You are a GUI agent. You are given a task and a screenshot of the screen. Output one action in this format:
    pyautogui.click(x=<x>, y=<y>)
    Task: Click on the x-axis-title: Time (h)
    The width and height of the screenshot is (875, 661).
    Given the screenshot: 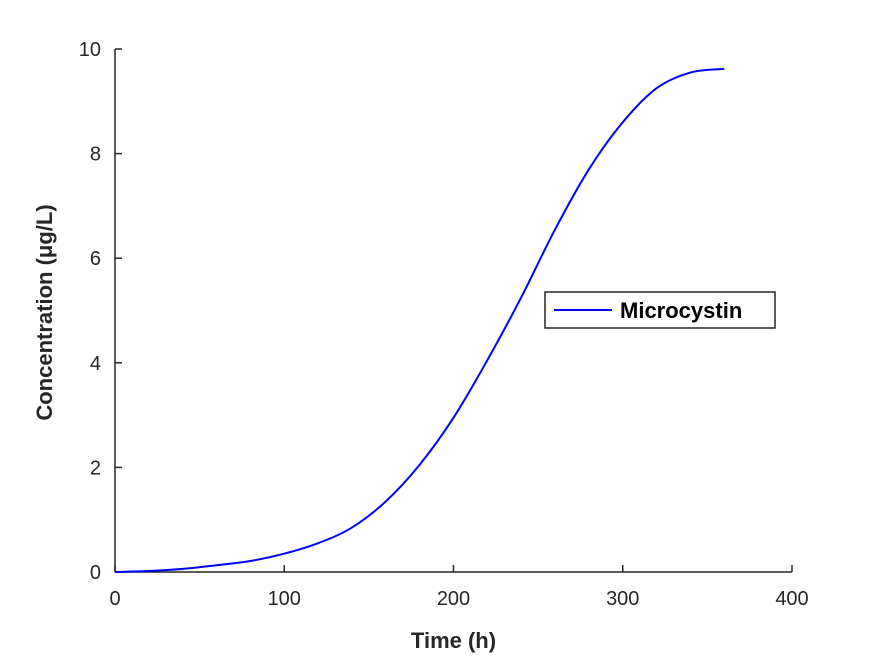 What is the action you would take?
    pyautogui.click(x=453, y=640)
    